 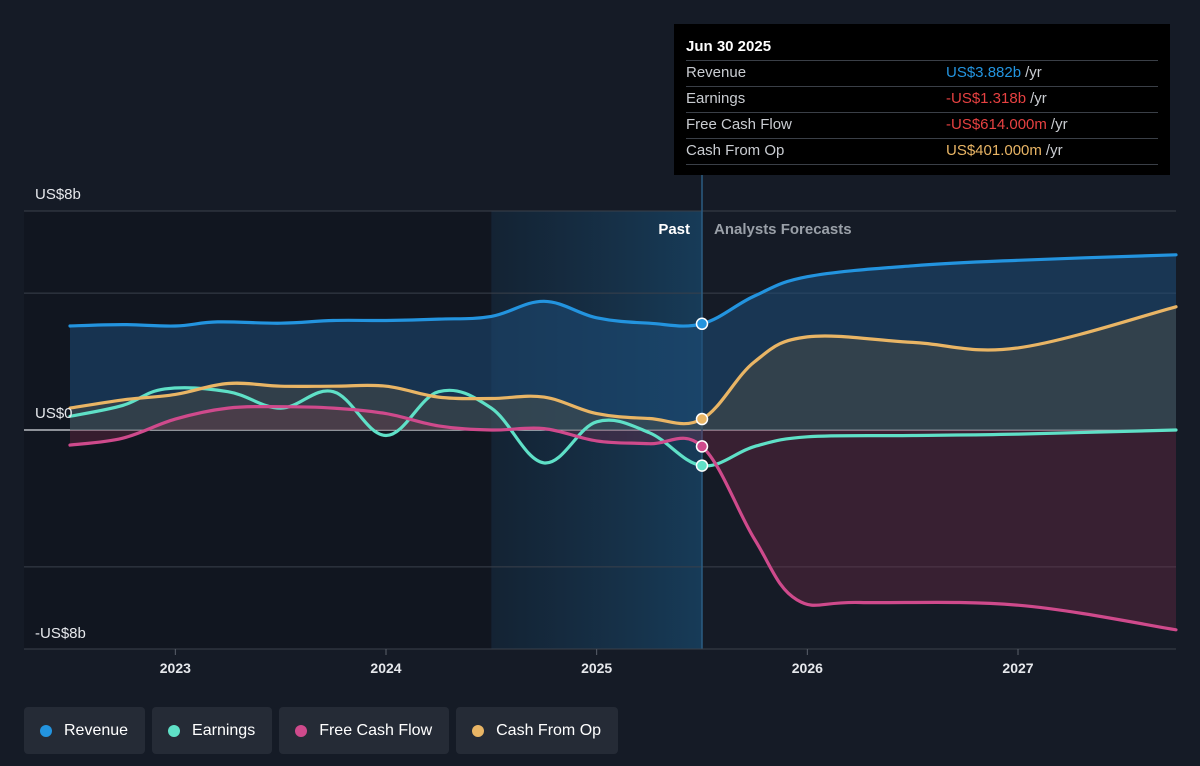 What do you see at coordinates (922, 151) in the screenshot?
I see `tooltip-row-cash-from-op: Cash From Op US$401.000m/yr` at bounding box center [922, 151].